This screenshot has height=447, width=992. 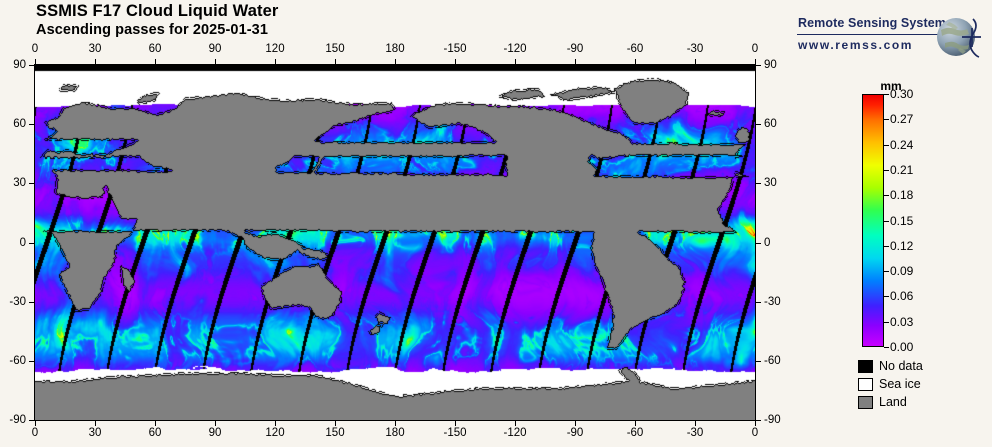 I want to click on lon-label-bottom: 90, so click(x=215, y=433).